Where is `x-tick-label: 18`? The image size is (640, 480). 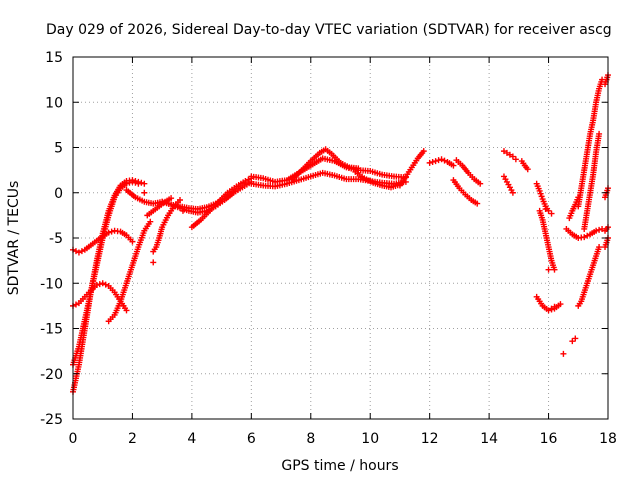
x-tick-label: 18 is located at coordinates (608, 439).